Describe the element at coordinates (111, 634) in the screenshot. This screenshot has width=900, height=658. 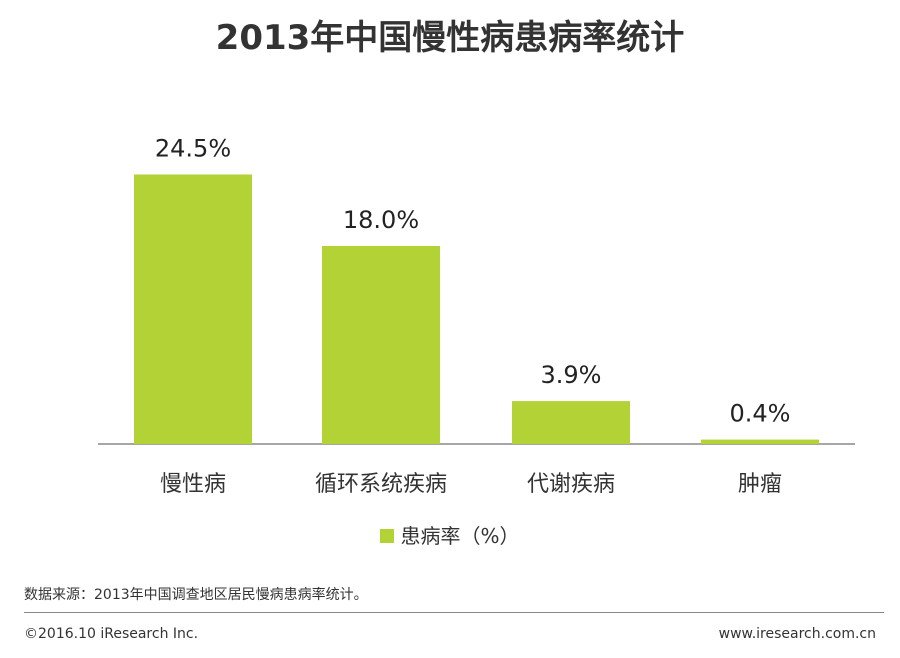
I see `copyright: ©2016.10 iResearch Inc.` at that location.